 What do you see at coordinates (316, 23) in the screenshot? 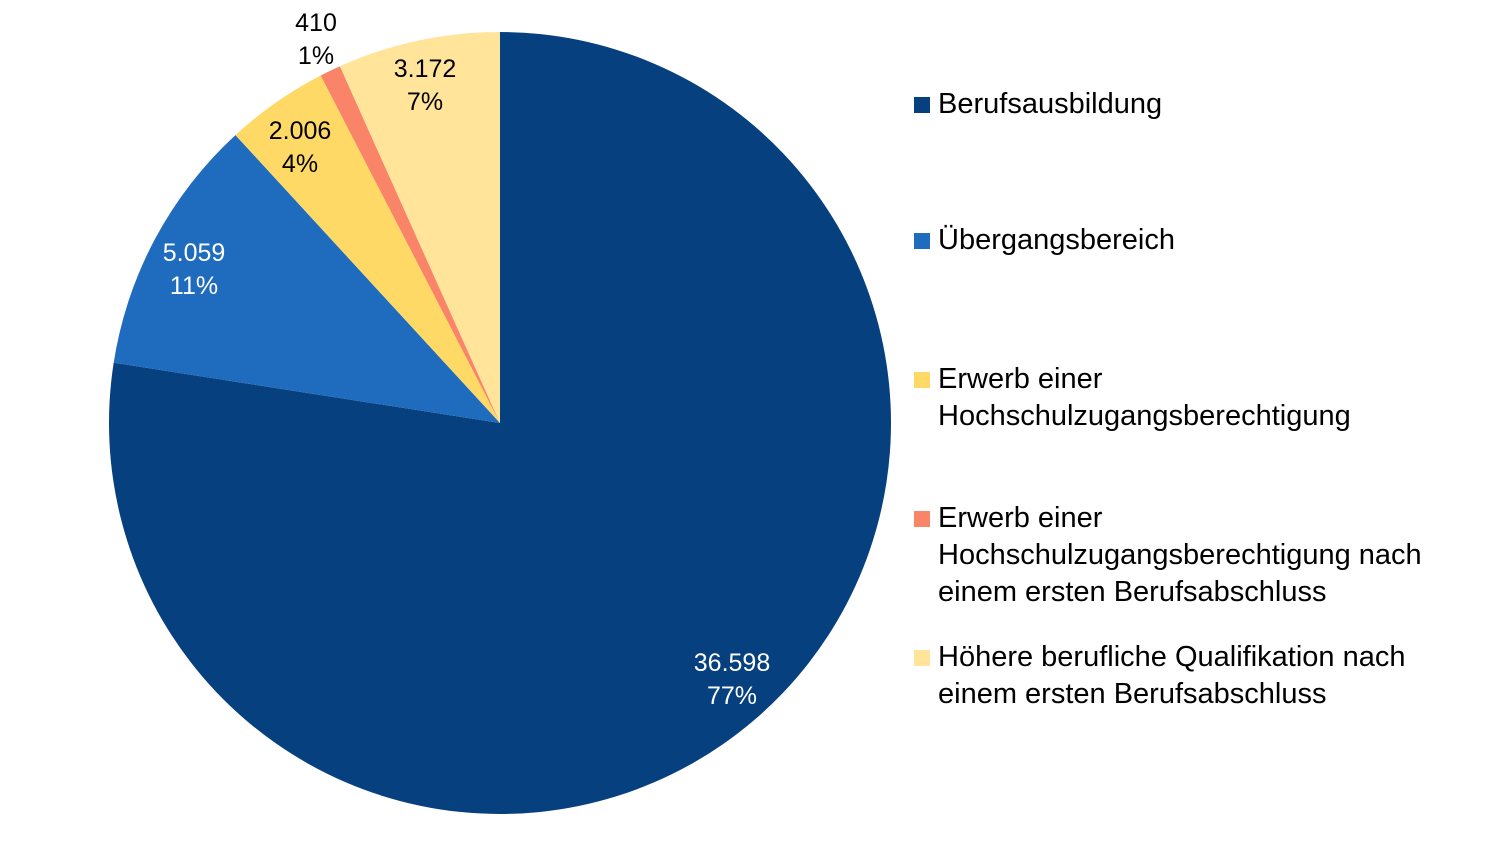
I see `data-label-value: 410` at bounding box center [316, 23].